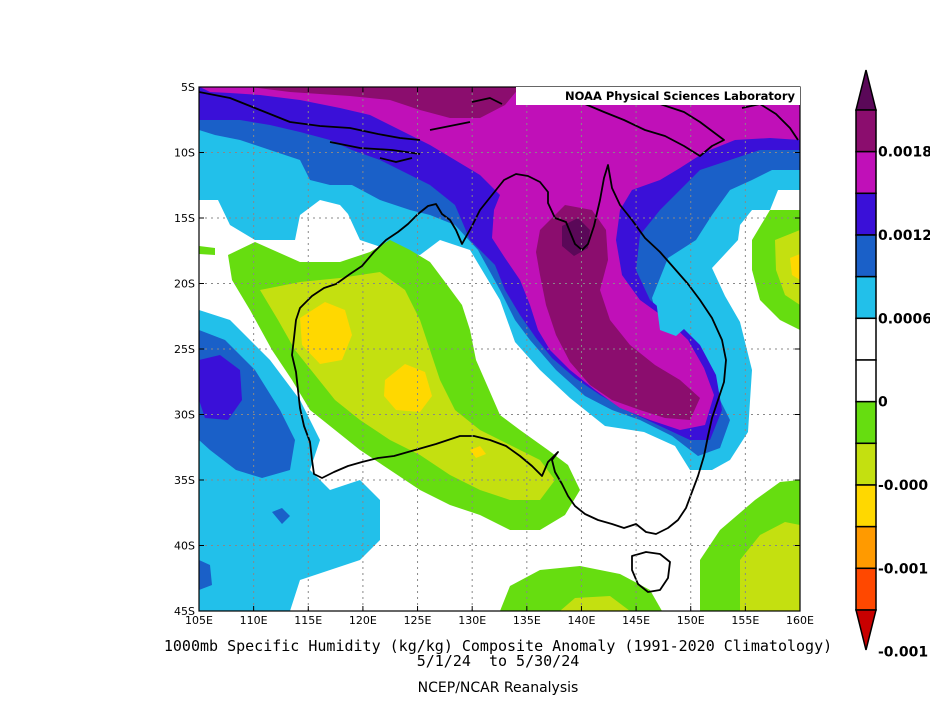 The height and width of the screenshot is (720, 930). I want to click on lat-label: 5S, so click(188, 87).